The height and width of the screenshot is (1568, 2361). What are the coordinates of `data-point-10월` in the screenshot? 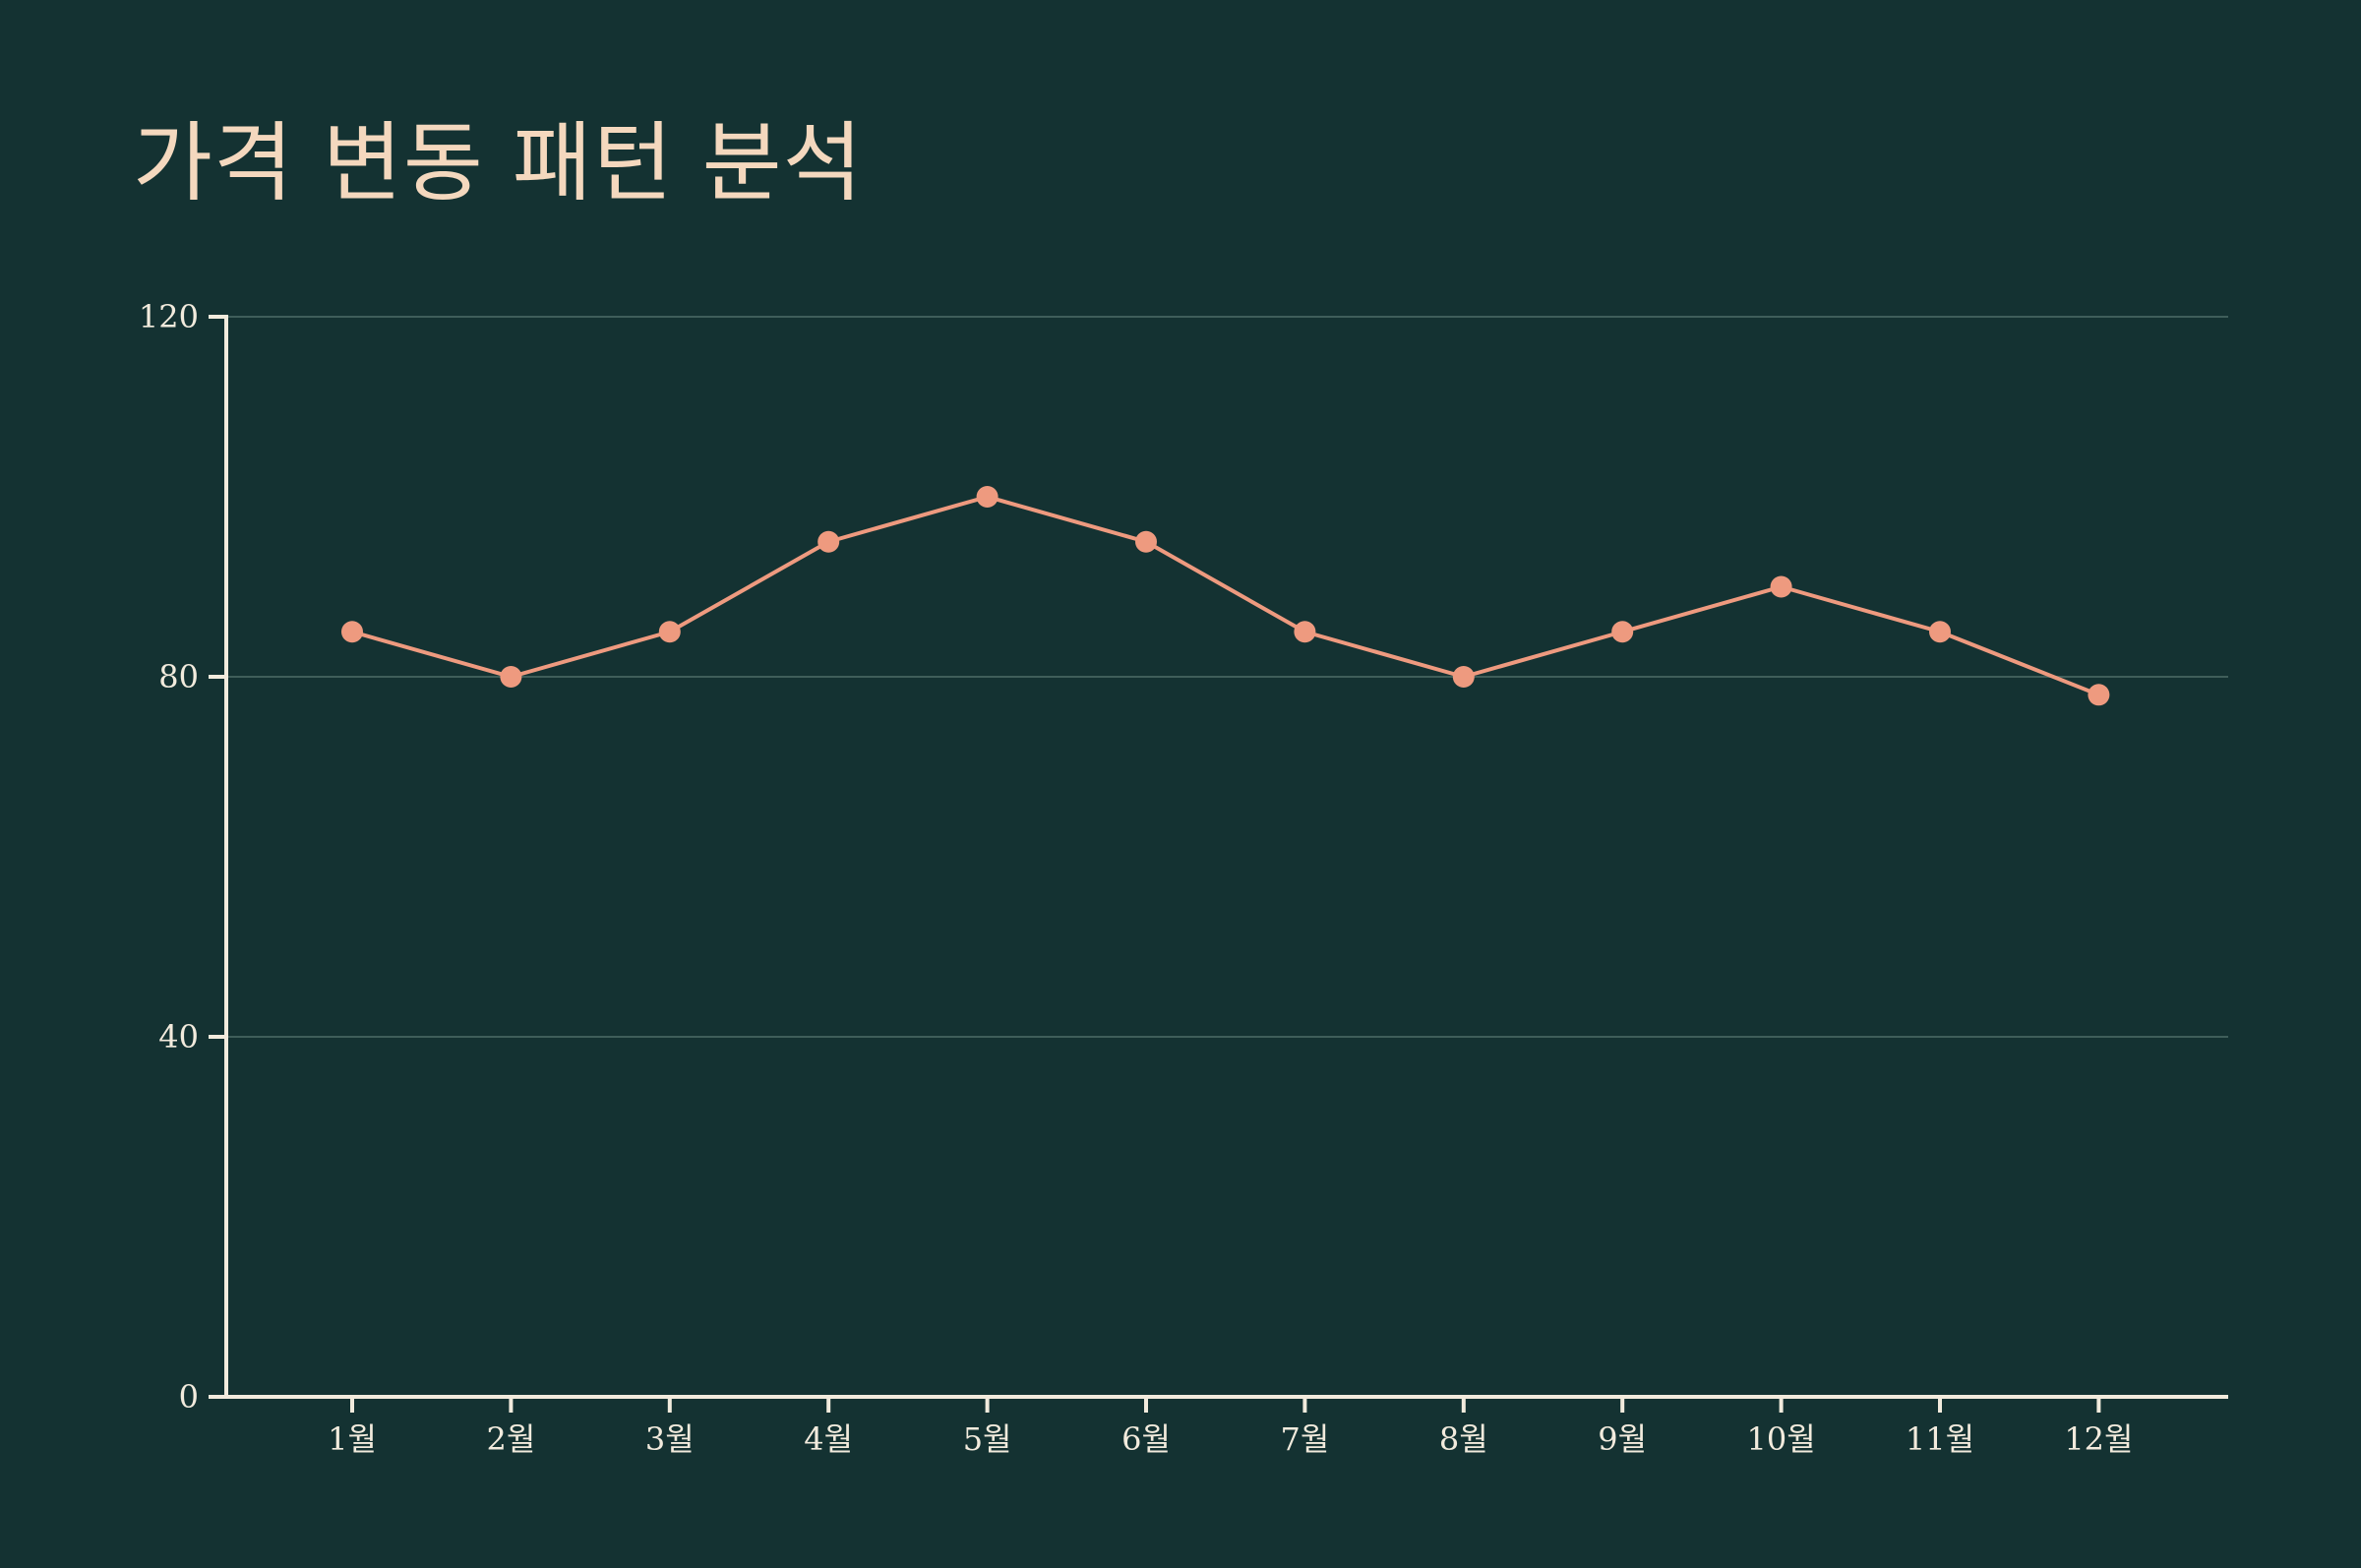 It's located at (1781, 586).